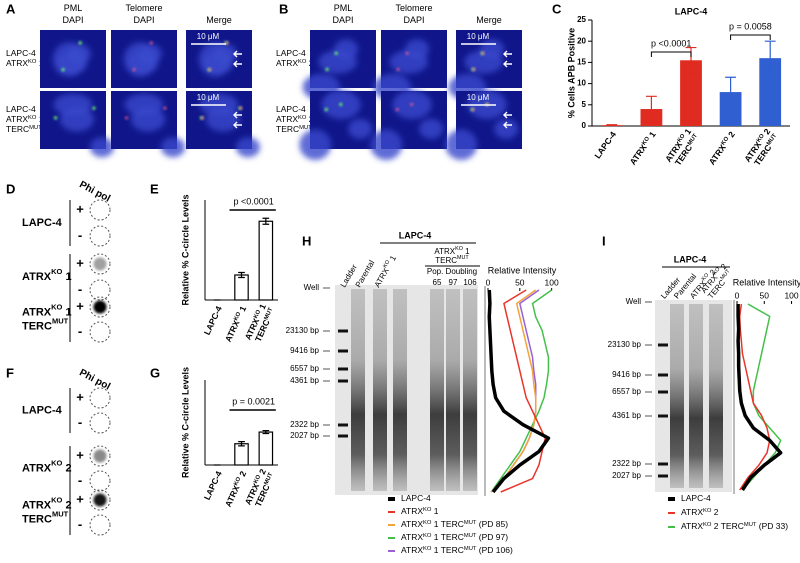  What do you see at coordinates (584, 125) in the screenshot?
I see `y-tick-label: 0` at bounding box center [584, 125].